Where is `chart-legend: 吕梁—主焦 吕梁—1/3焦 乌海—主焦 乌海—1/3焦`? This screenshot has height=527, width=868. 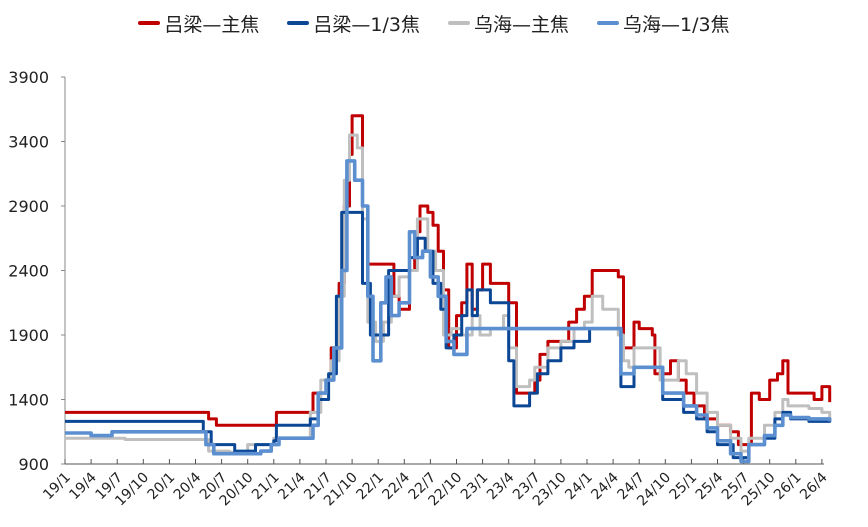
chart-legend: 吕梁—主焦 吕梁—1/3焦 乌海—主焦 乌海—1/3焦 is located at coordinates (434, 23).